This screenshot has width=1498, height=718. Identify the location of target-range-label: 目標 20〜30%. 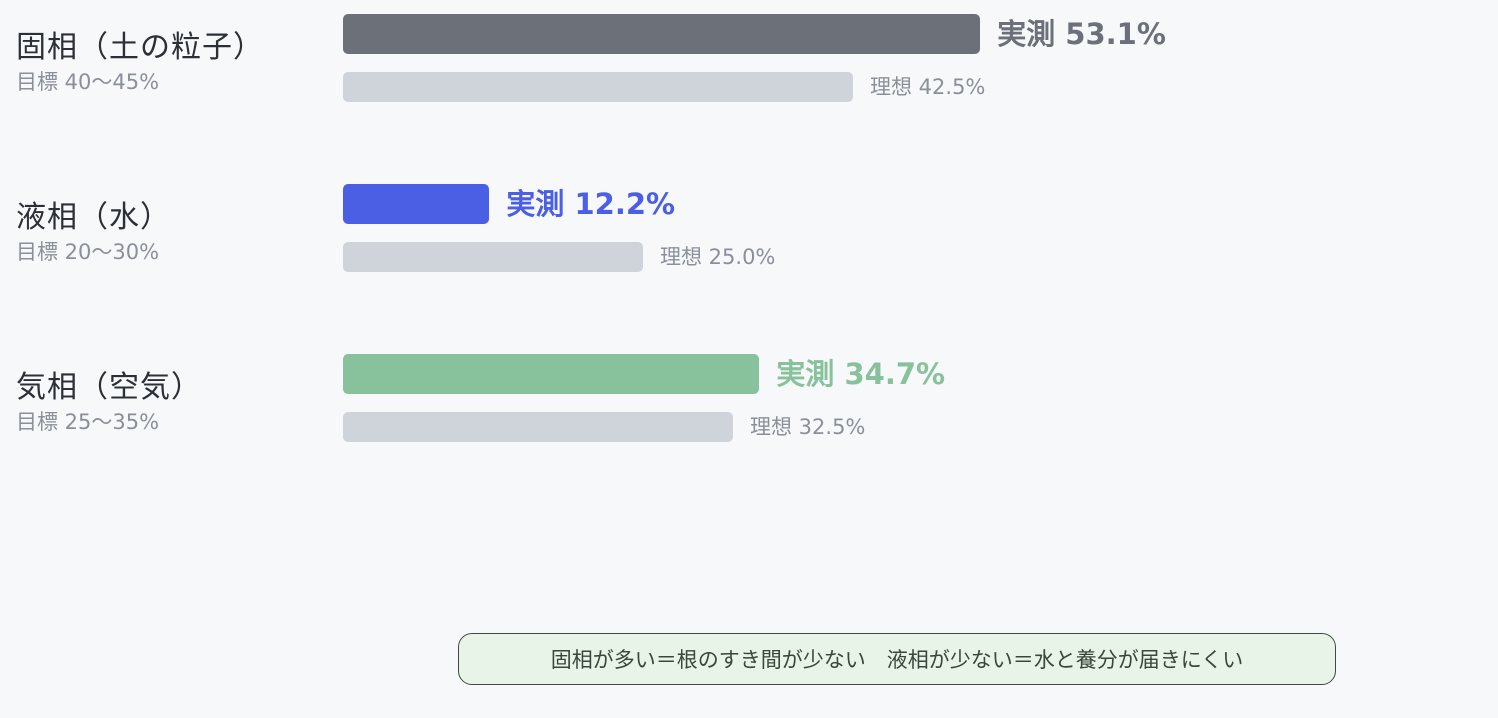
(88, 252).